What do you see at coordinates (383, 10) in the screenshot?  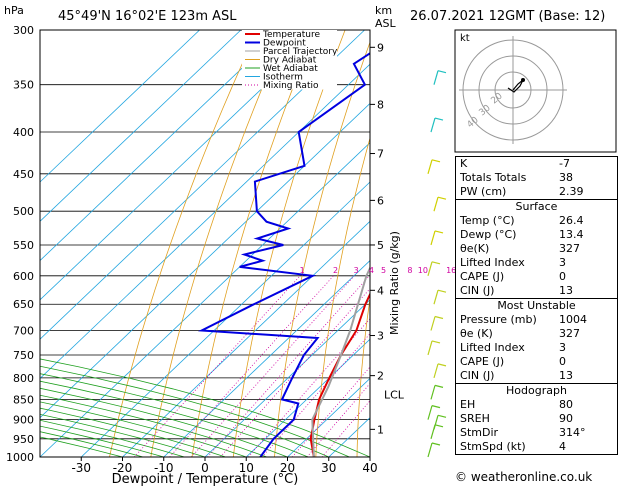 I see `km-label: km` at bounding box center [383, 10].